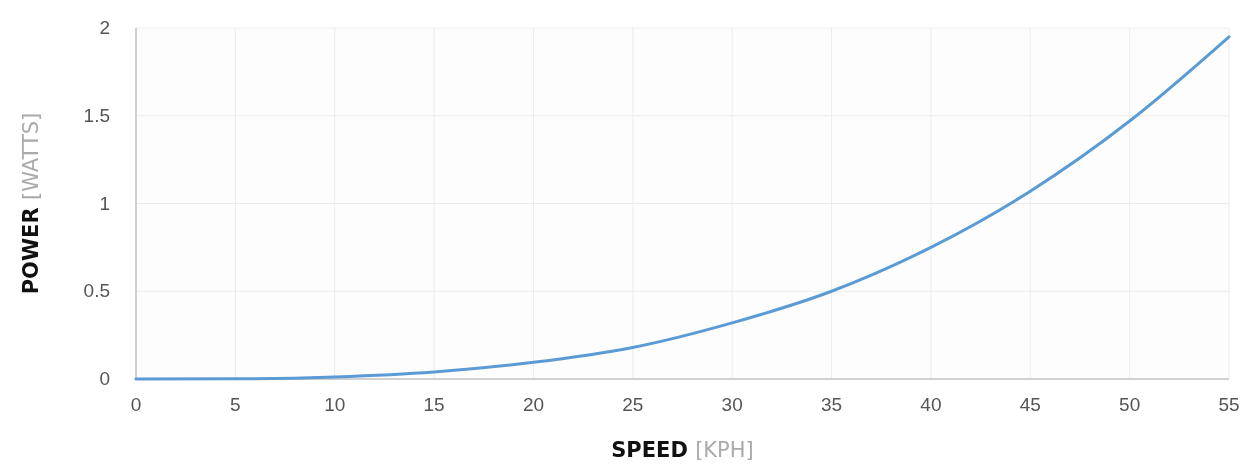 The height and width of the screenshot is (471, 1259). What do you see at coordinates (931, 404) in the screenshot?
I see `x-tick-label: 40` at bounding box center [931, 404].